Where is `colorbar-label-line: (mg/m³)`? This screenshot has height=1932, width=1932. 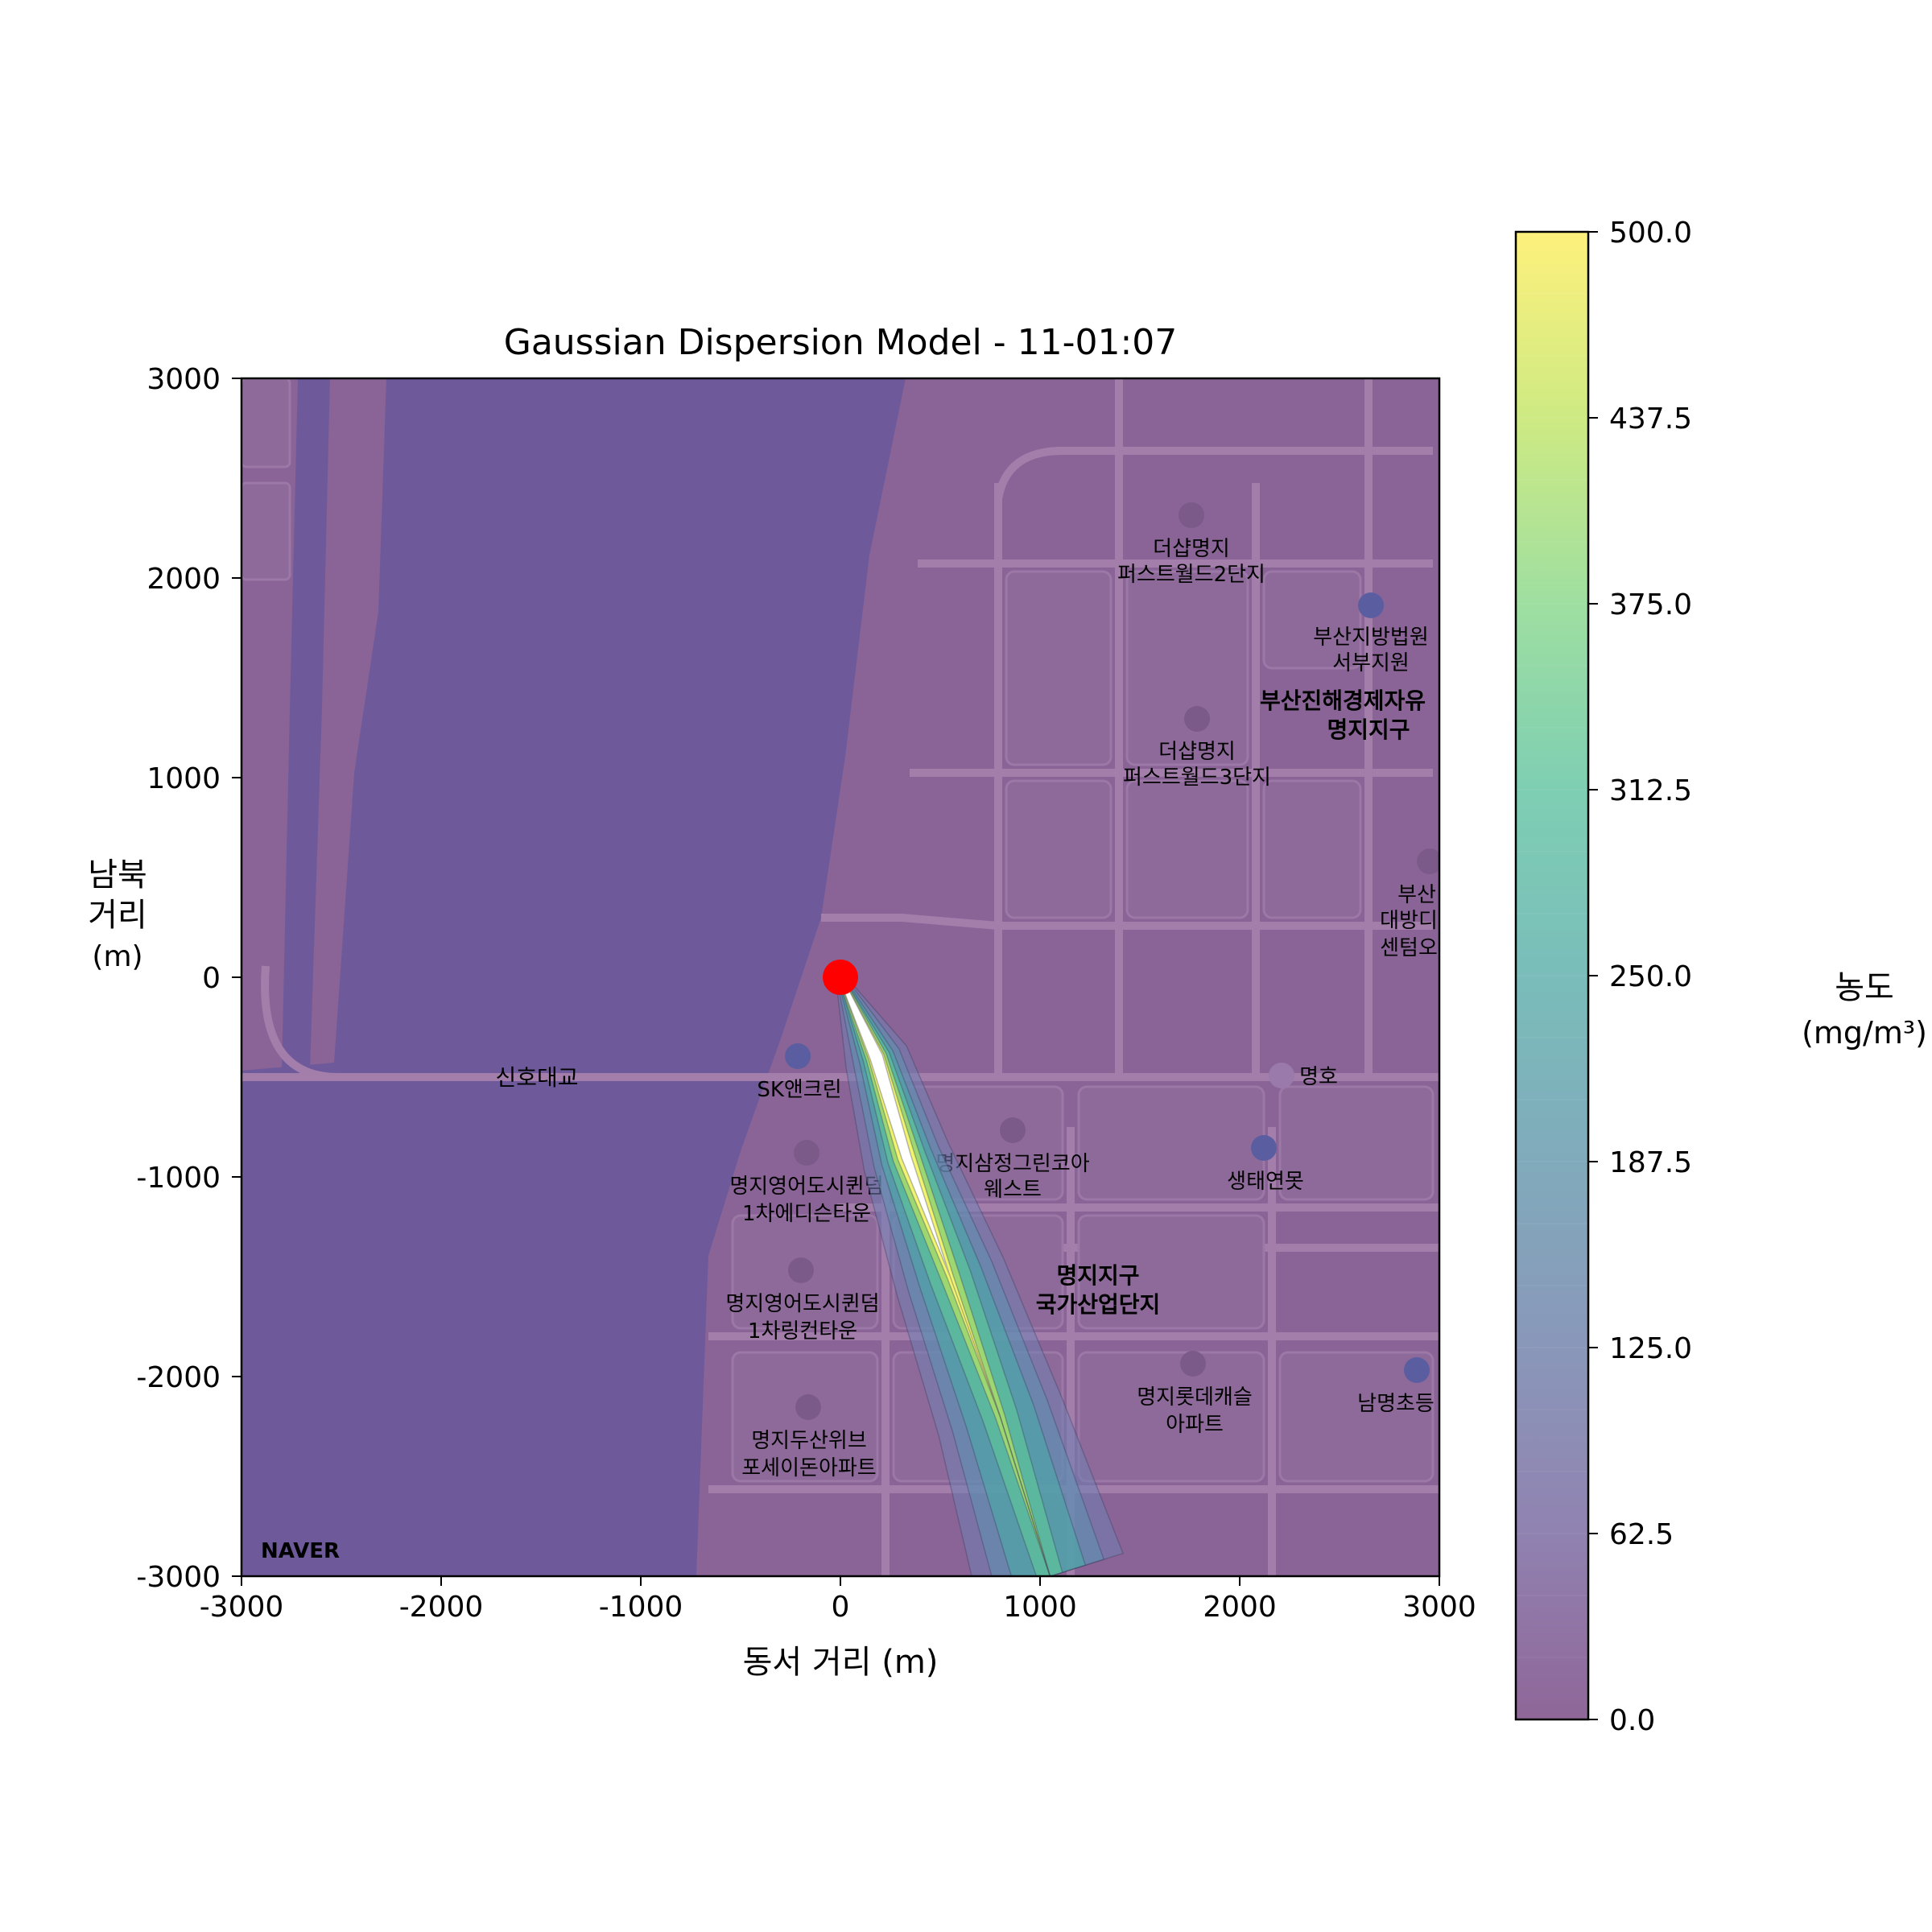 colorbar-label-line: (mg/m³) is located at coordinates (1864, 1033).